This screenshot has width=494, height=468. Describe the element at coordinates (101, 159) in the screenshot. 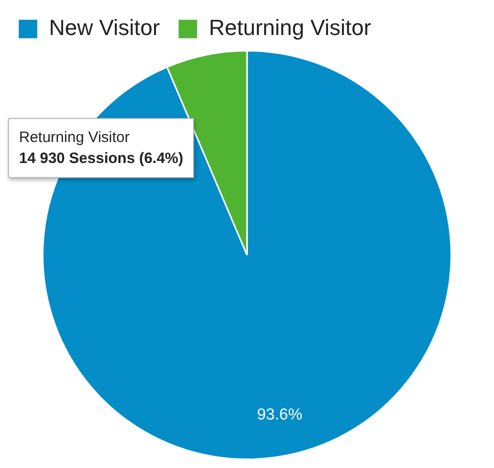

I see `text: 14 930 Sessions (6.4%)` at that location.